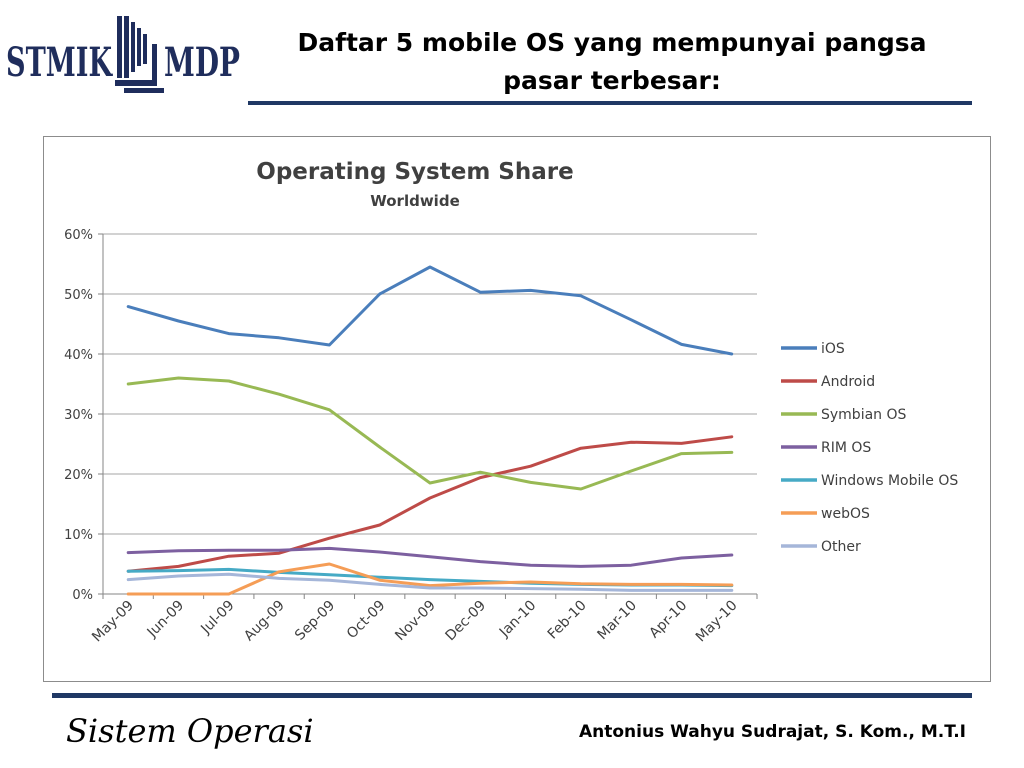 The width and height of the screenshot is (1024, 768). What do you see at coordinates (512, 695) in the screenshot?
I see `footer-rule` at bounding box center [512, 695].